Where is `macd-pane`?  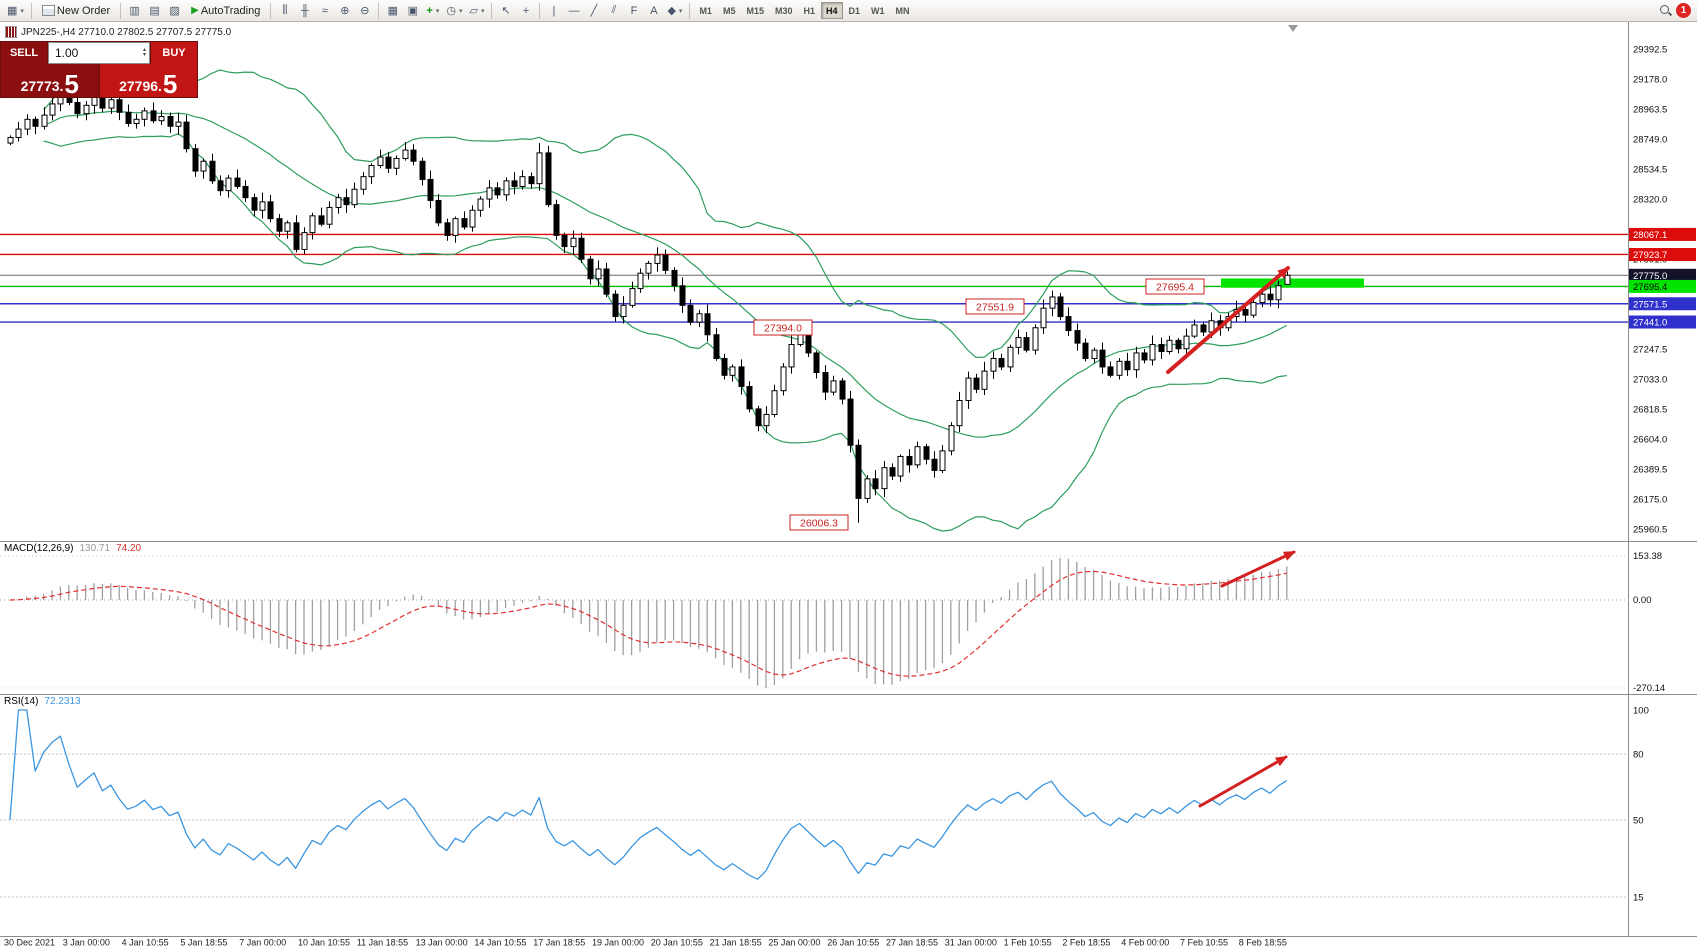 macd-pane is located at coordinates (814, 622).